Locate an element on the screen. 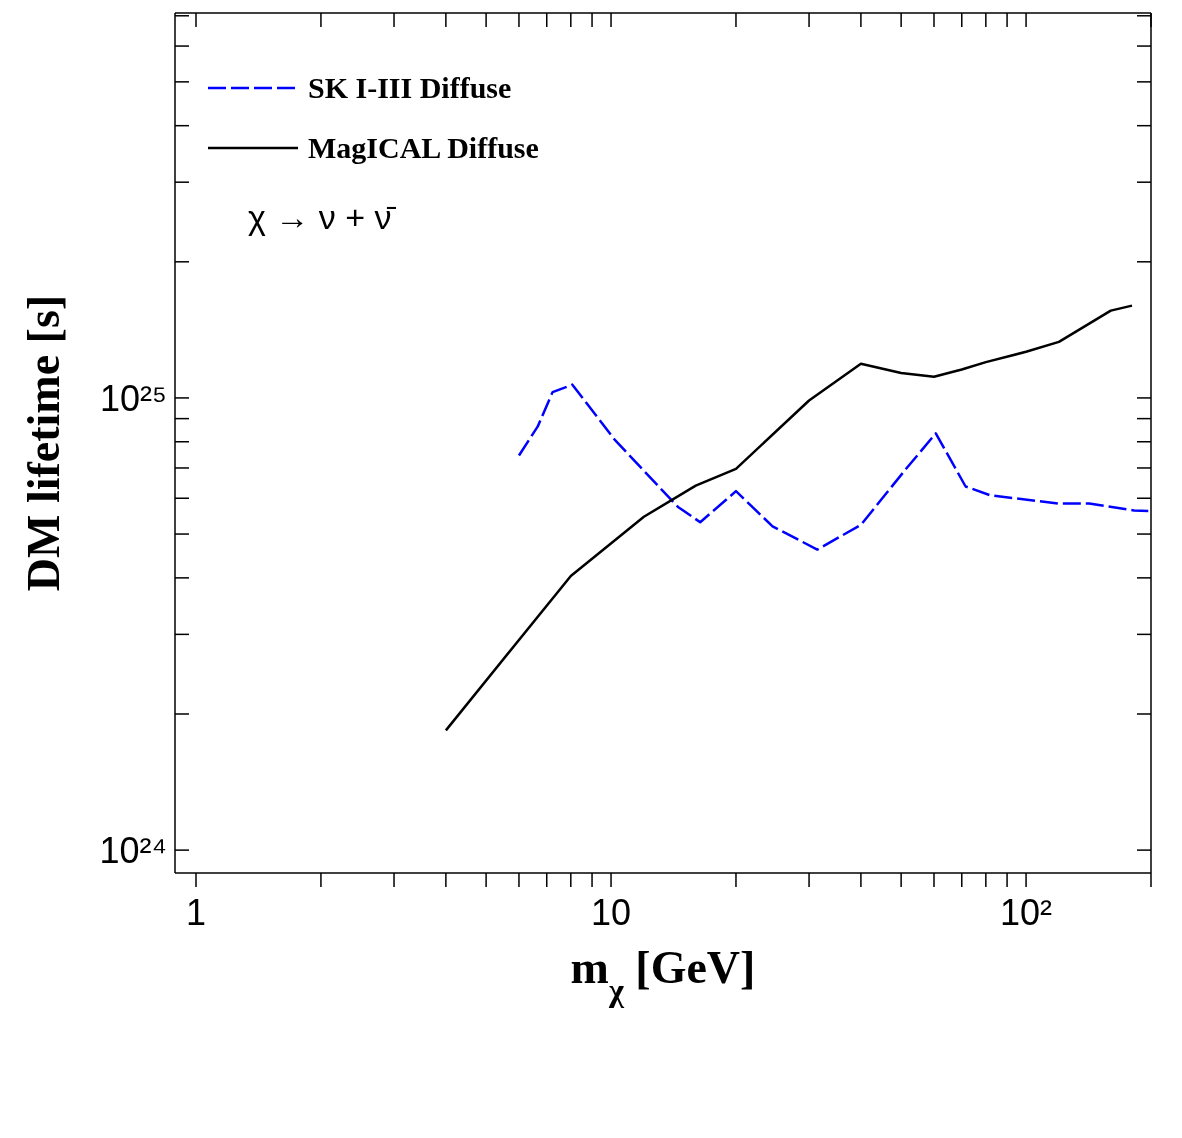 The width and height of the screenshot is (1182, 1138). x-tick-label: 1 is located at coordinates (196, 912).